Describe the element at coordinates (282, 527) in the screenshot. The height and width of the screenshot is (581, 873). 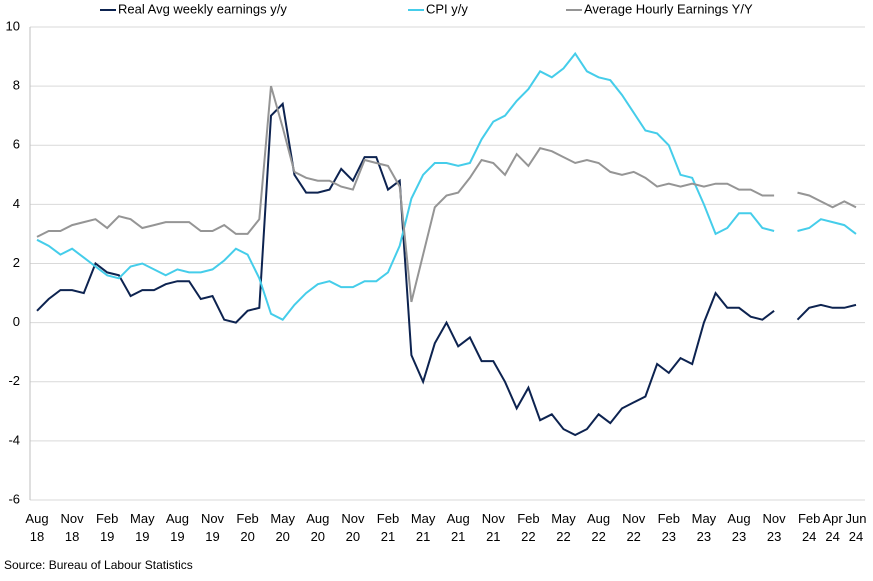
I see `x-tick-label: May 20` at that location.